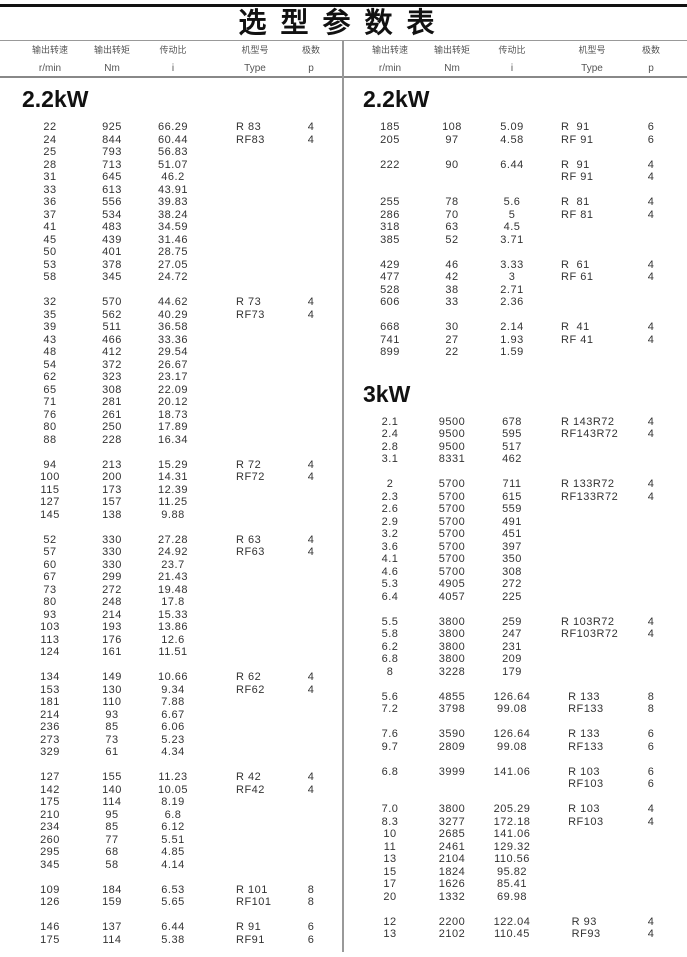 The image size is (687, 957). Describe the element at coordinates (250, 139) in the screenshot. I see `cell-type: RF83` at that location.